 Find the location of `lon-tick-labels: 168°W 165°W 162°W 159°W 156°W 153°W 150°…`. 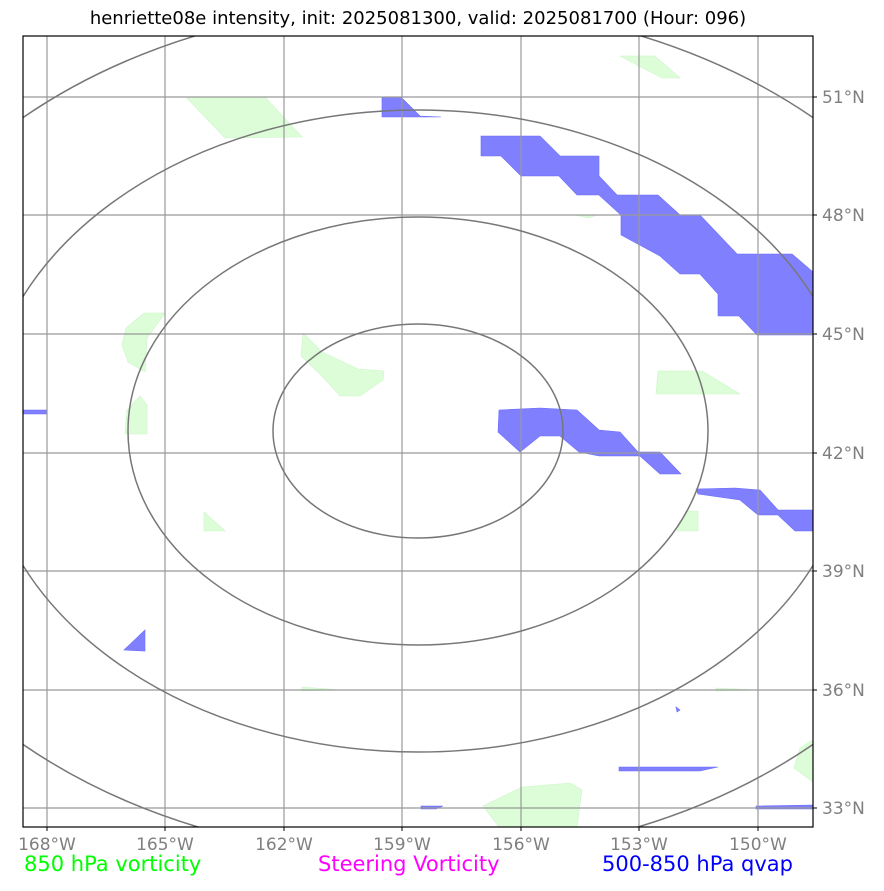

lon-tick-labels: 168°W 165°W 162°W 159°W 156°W 153°W 150°… is located at coordinates (402, 845).